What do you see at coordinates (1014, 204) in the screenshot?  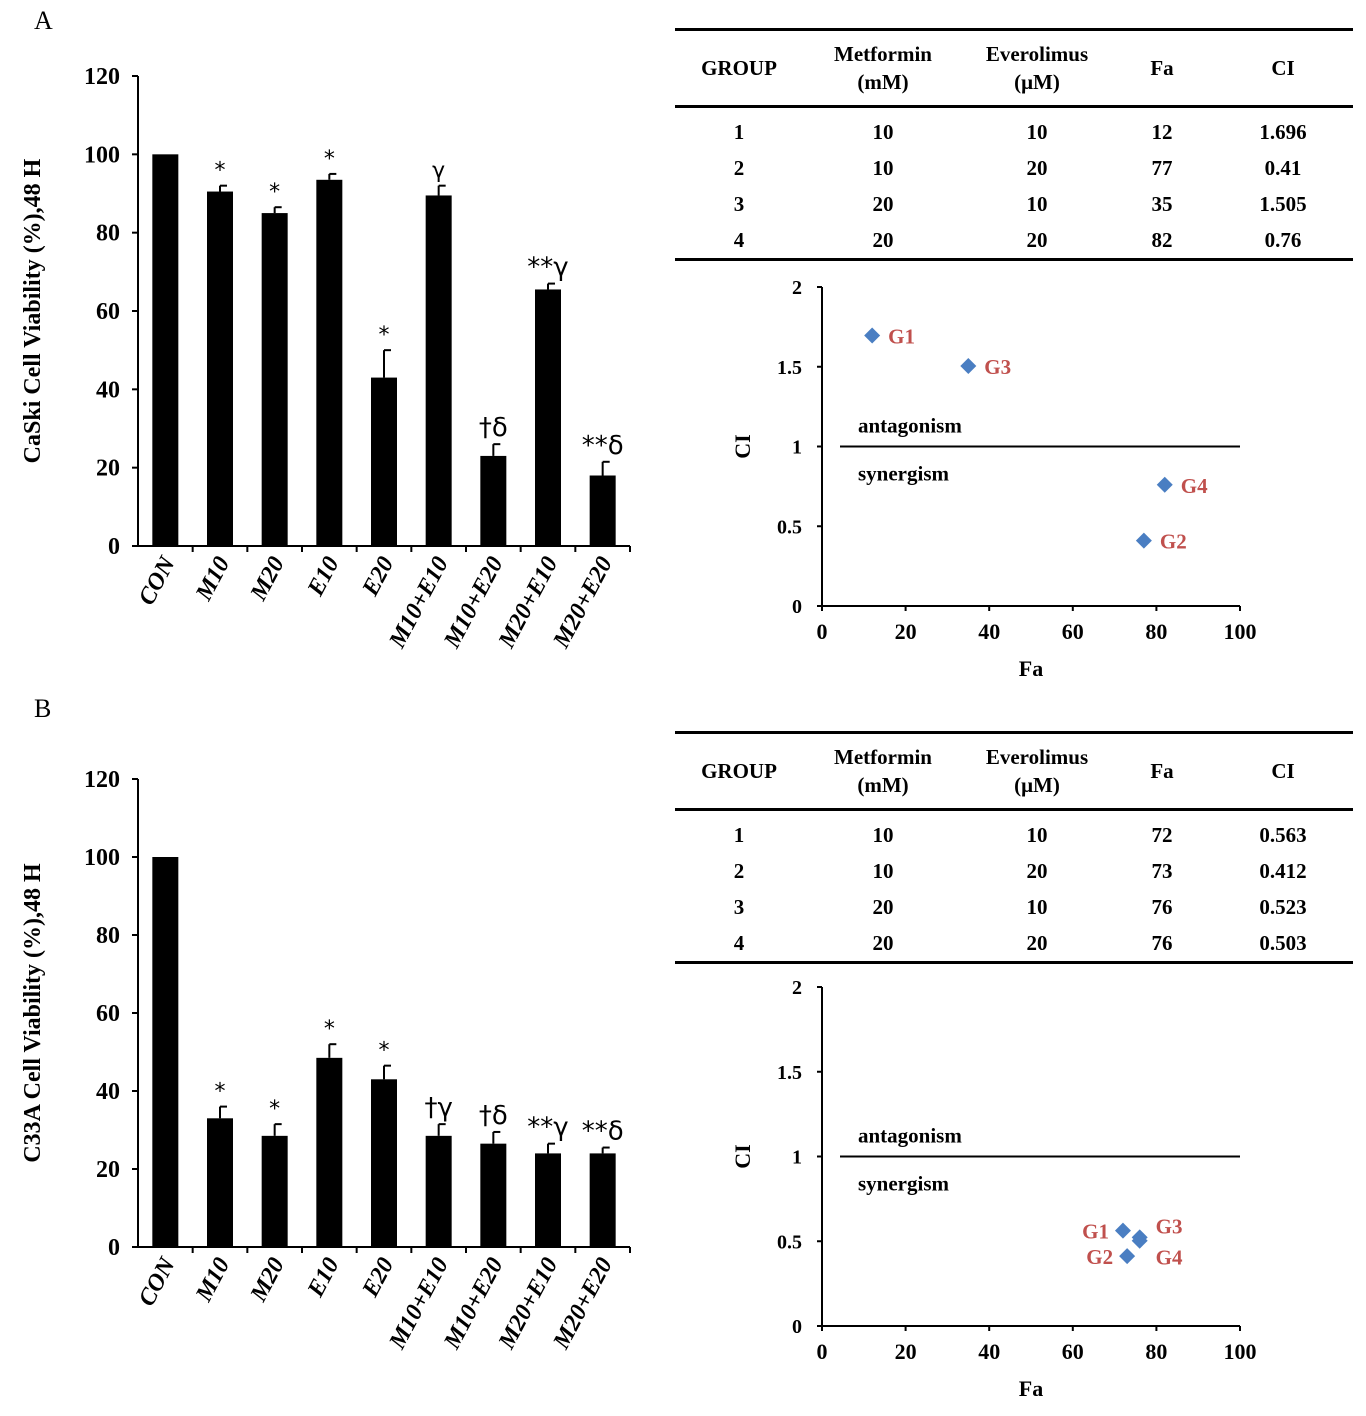 I see `table-row: 3 20 10 35 1.505` at bounding box center [1014, 204].